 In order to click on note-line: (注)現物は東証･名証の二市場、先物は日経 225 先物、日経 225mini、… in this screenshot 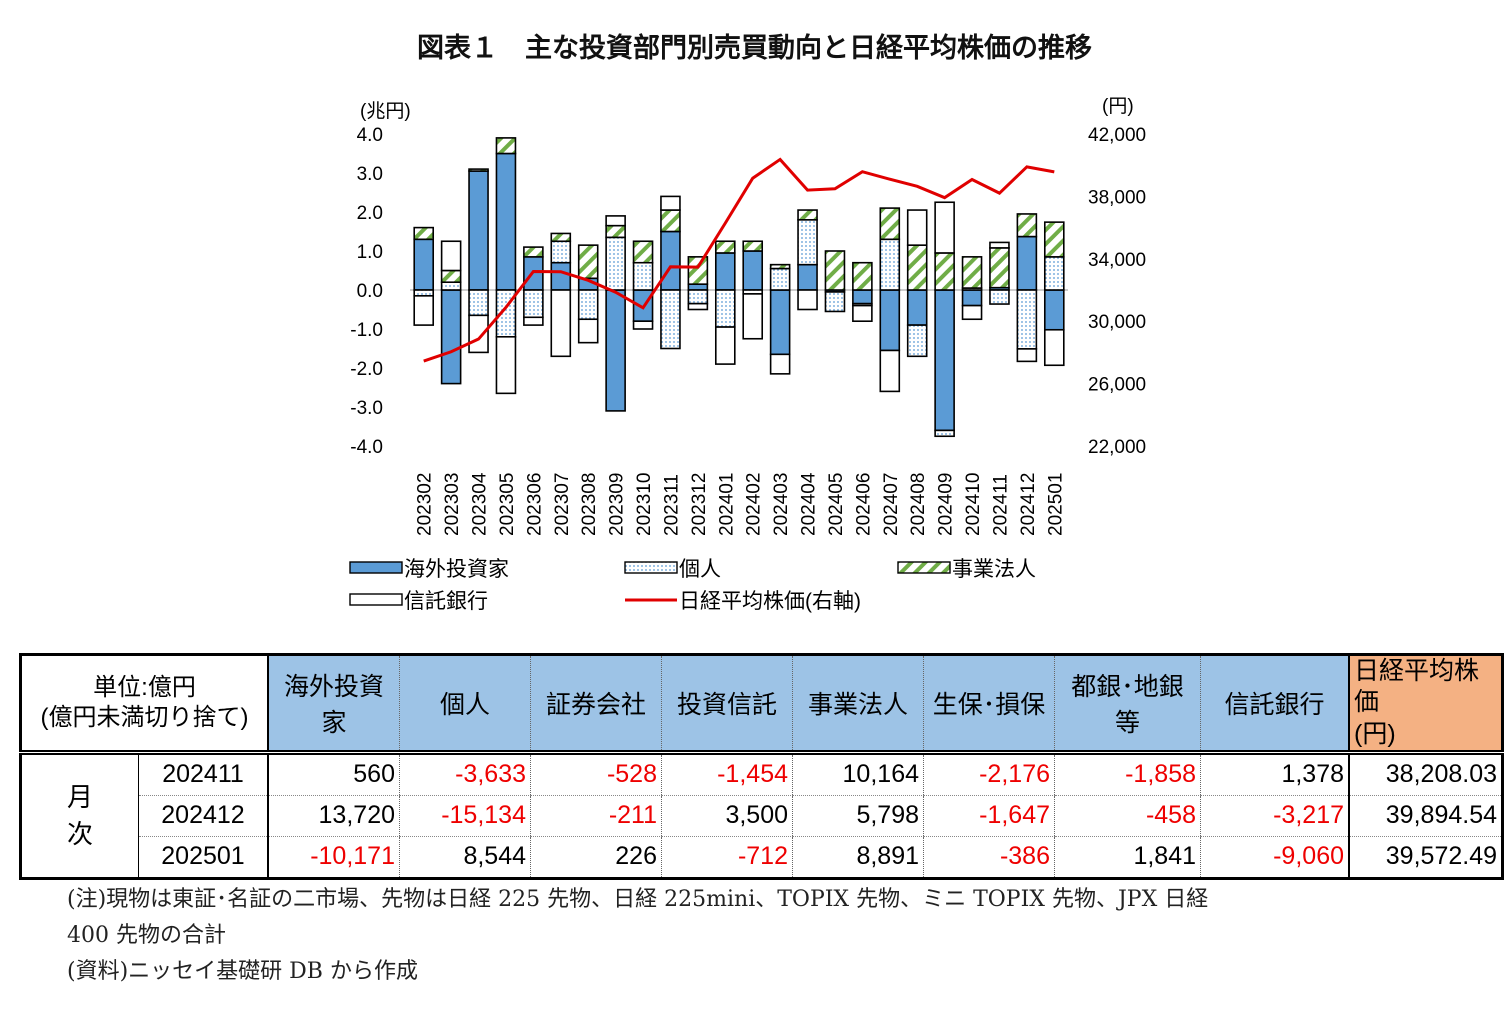, I will do `click(638, 899)`.